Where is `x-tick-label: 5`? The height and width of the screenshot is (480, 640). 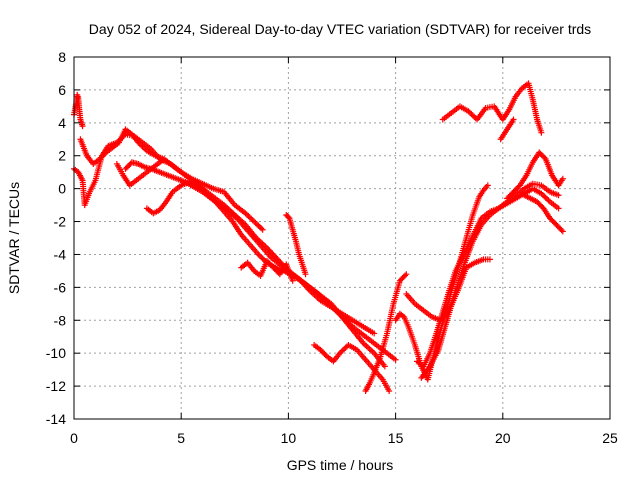
x-tick-label: 5 is located at coordinates (181, 438).